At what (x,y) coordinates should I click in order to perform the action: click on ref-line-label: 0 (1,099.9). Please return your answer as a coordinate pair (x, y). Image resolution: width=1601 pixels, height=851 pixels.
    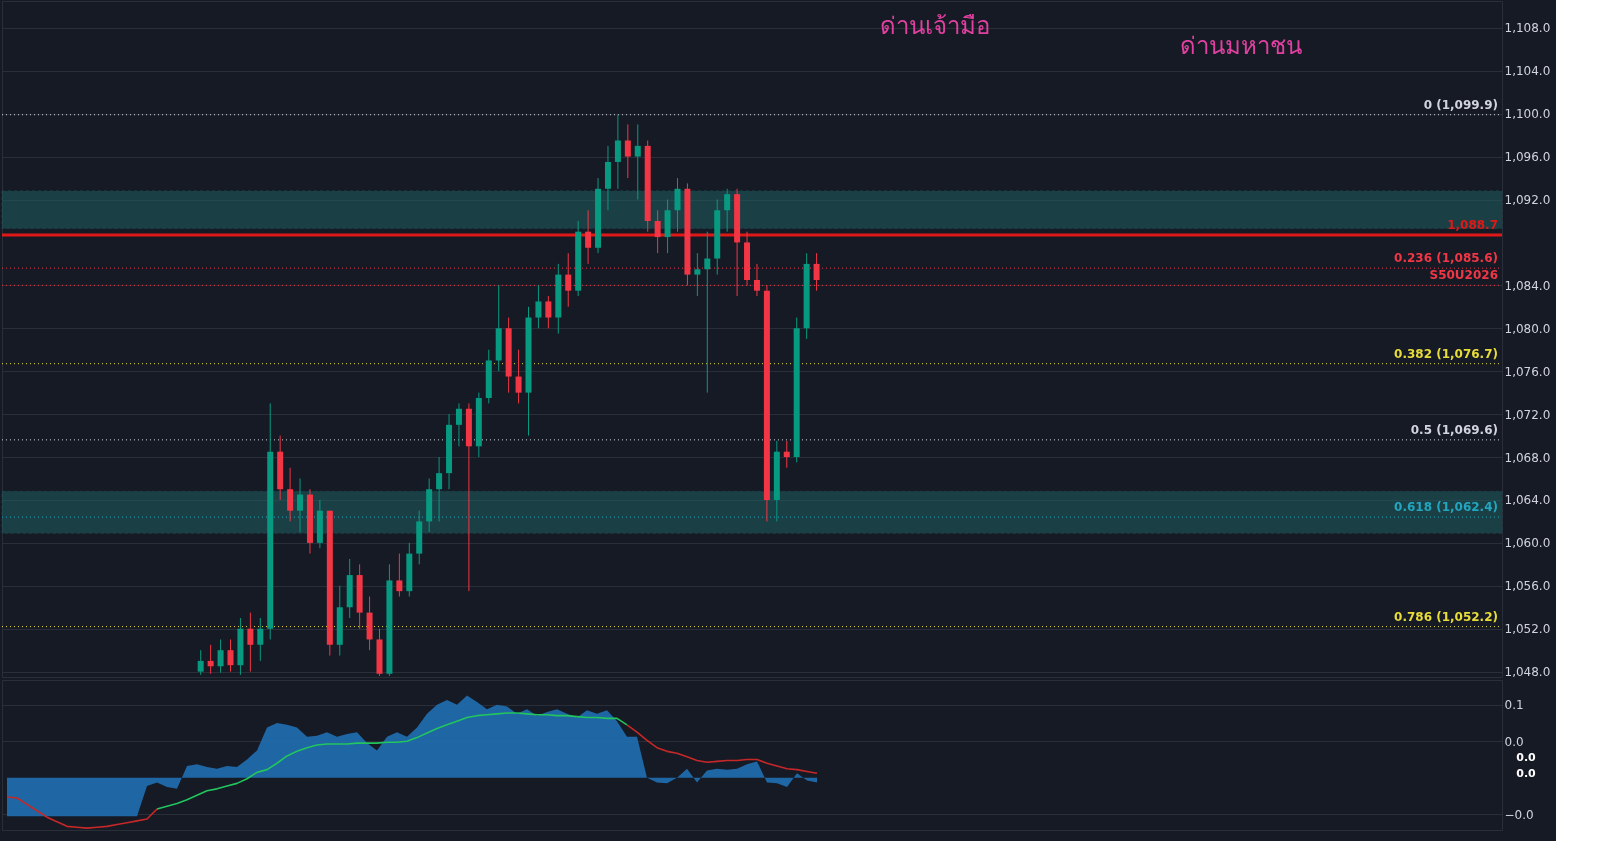
    Looking at the image, I should click on (1460, 104).